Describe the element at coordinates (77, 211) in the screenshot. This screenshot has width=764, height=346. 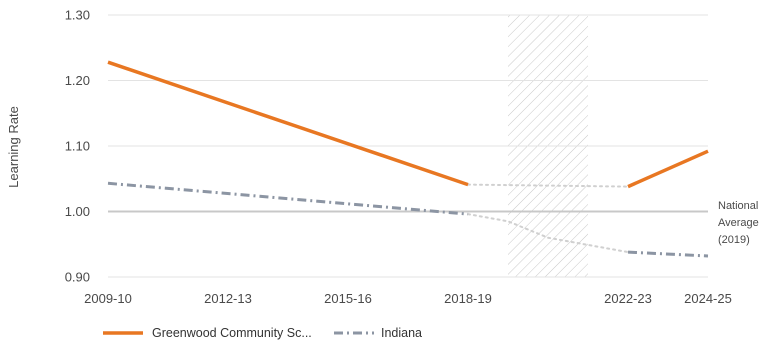
I see `y-tick-label: 1.00` at that location.